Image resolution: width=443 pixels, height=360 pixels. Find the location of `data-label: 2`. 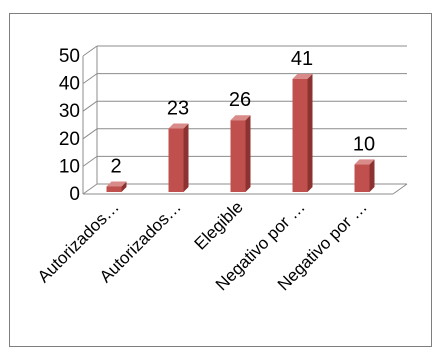

data-label: 2 is located at coordinates (115, 166).